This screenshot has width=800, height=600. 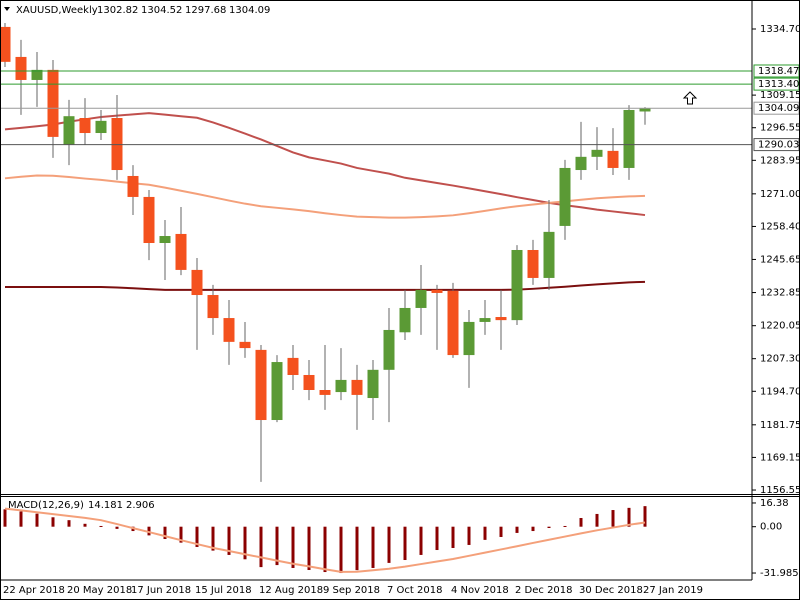 I want to click on y-tick-label: 1207.30, so click(x=780, y=359).